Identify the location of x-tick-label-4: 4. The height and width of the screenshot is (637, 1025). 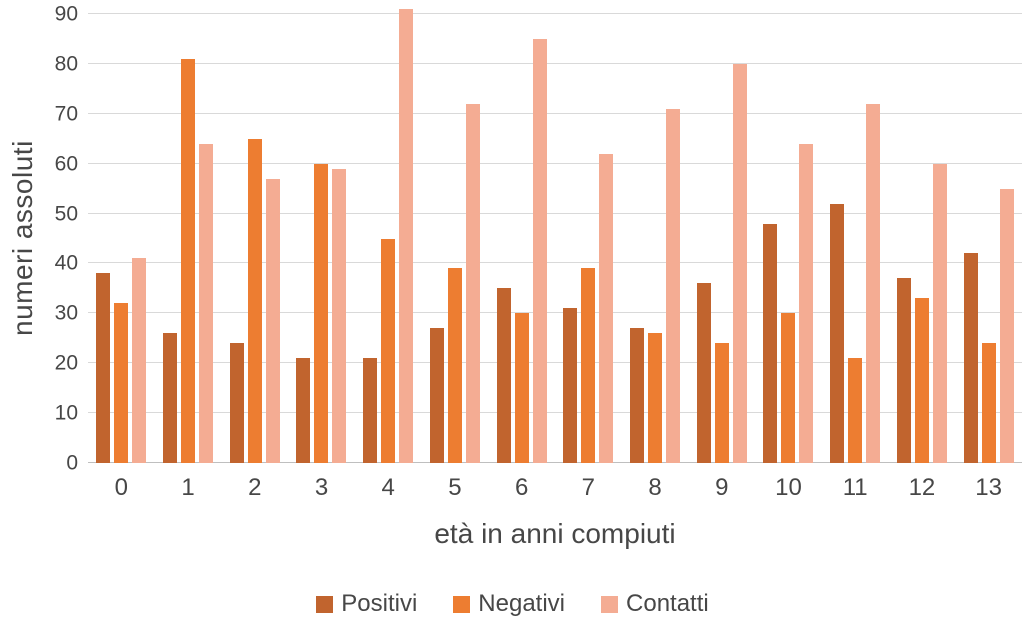
(388, 487).